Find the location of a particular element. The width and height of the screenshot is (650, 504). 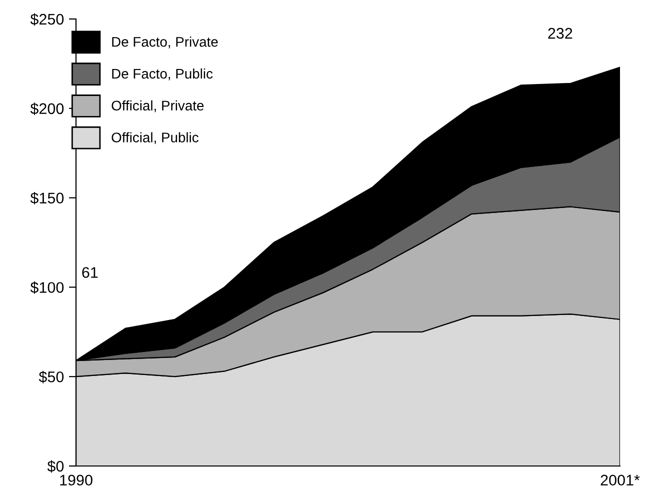

y-tick-label: $150 is located at coordinates (47, 198).